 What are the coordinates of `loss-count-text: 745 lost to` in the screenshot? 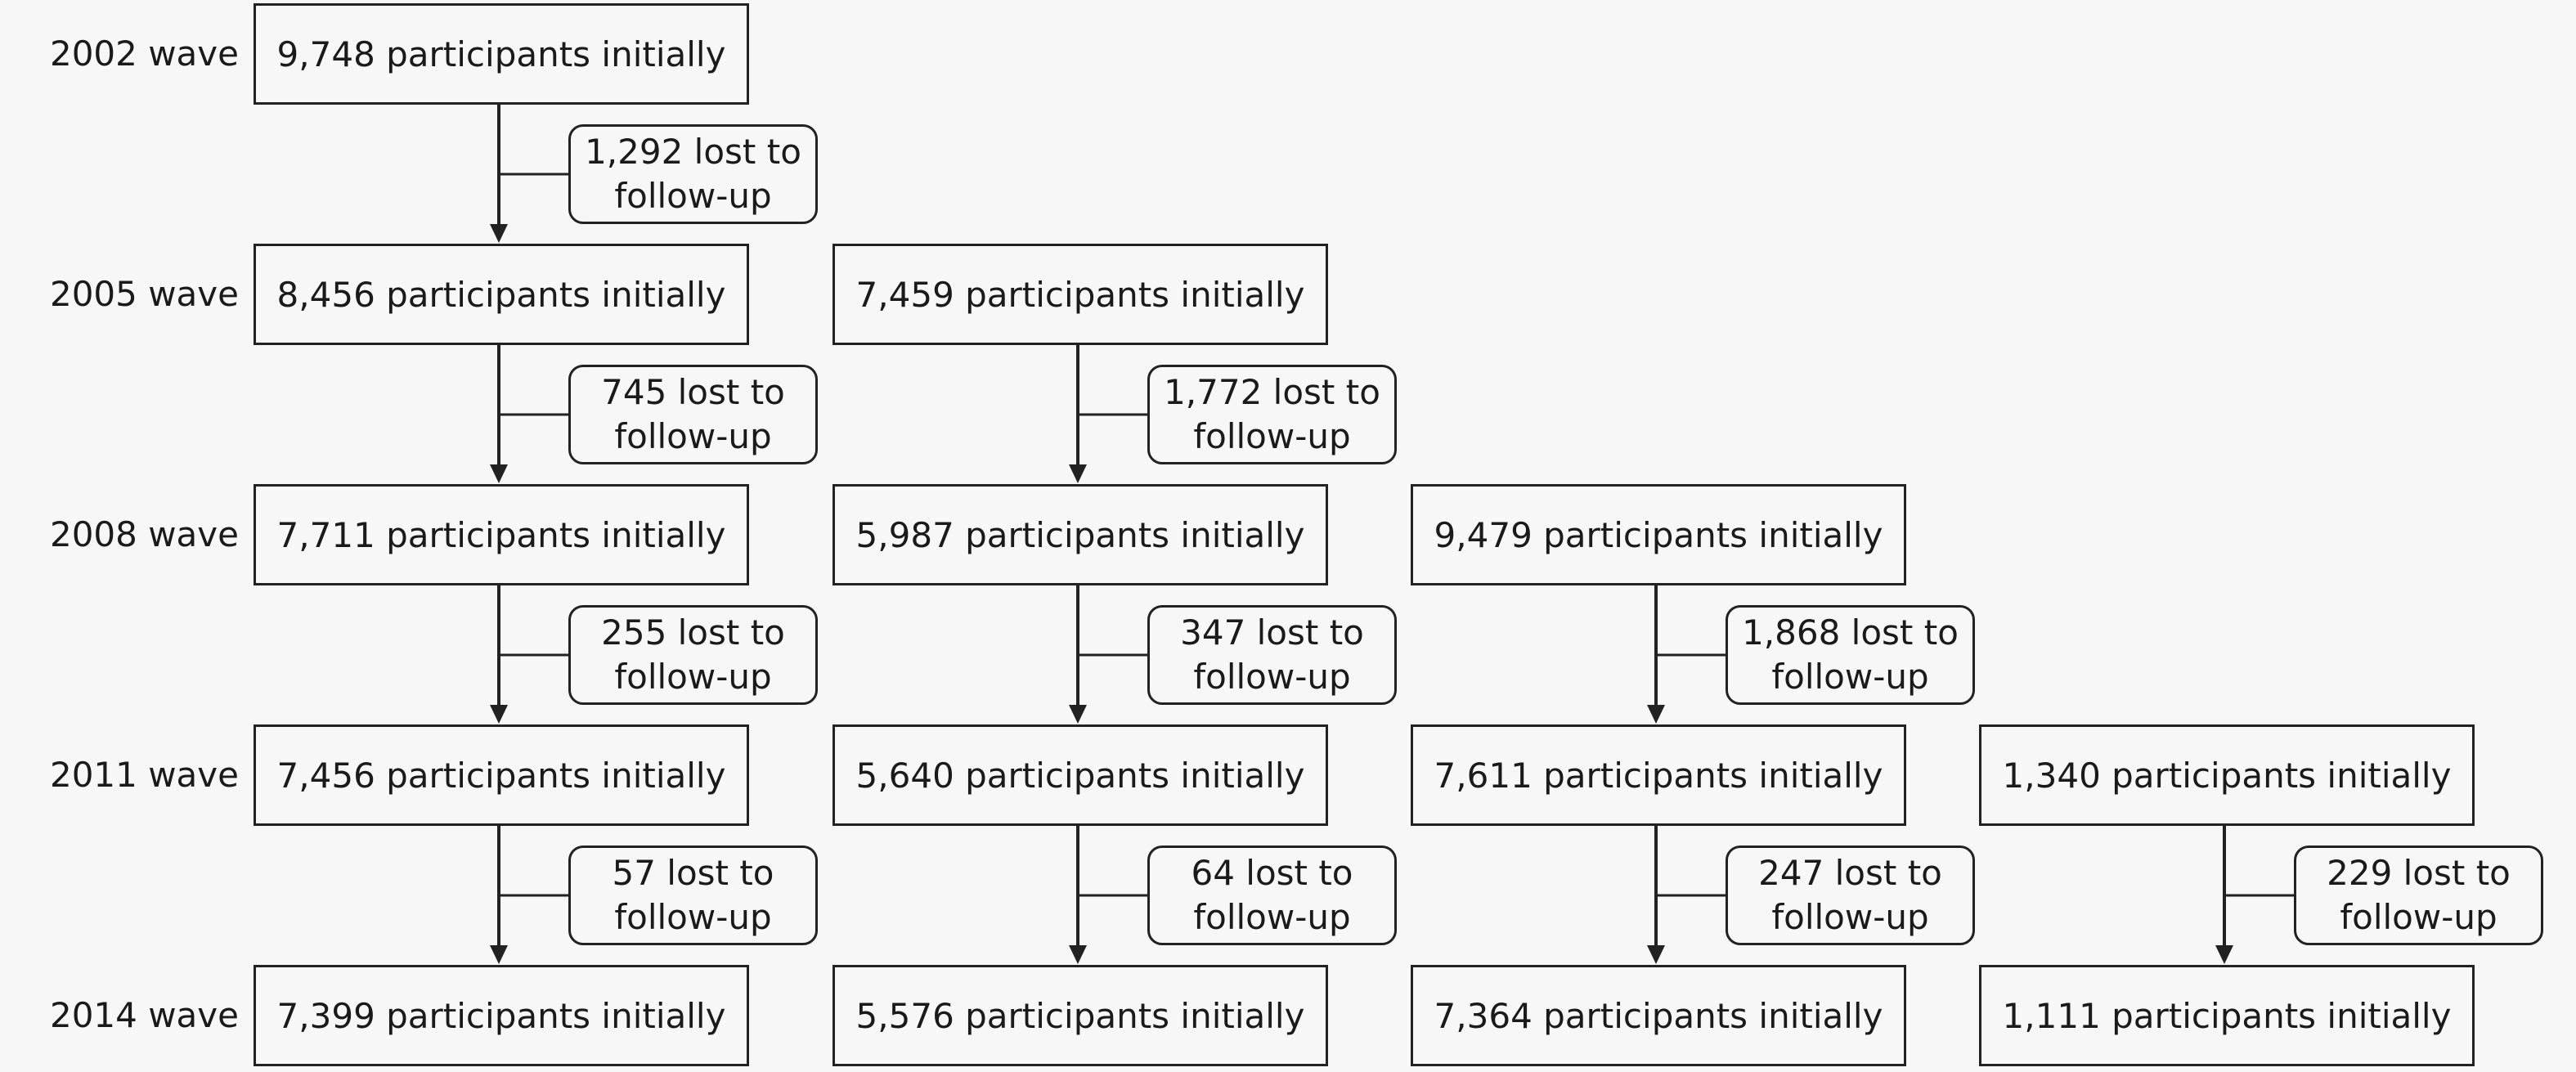 It's located at (693, 392).